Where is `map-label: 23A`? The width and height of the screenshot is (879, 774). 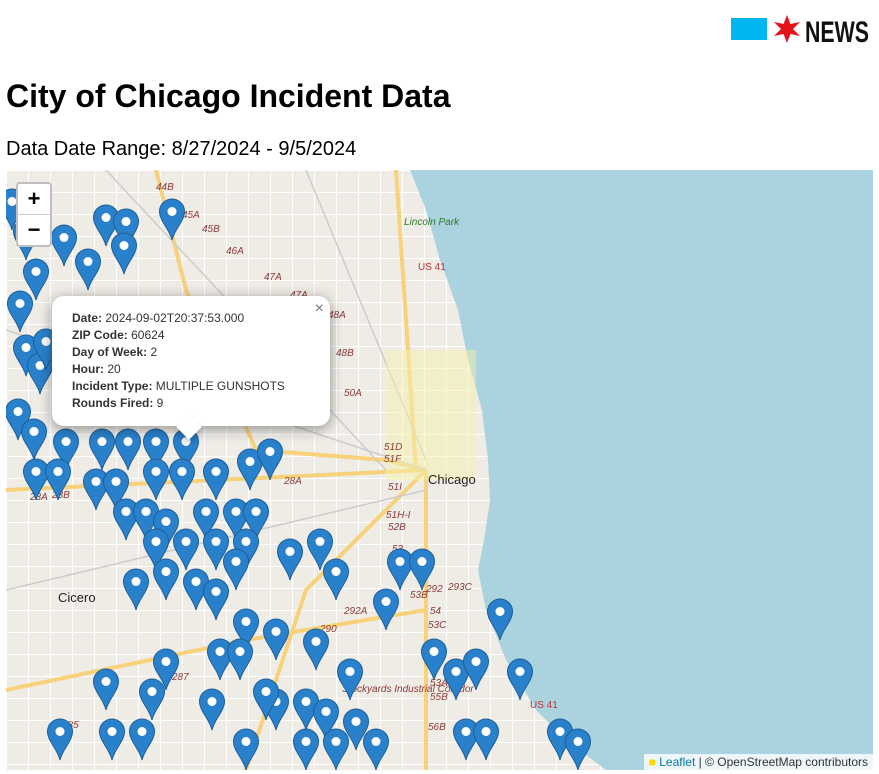
map-label: 23A is located at coordinates (38, 497).